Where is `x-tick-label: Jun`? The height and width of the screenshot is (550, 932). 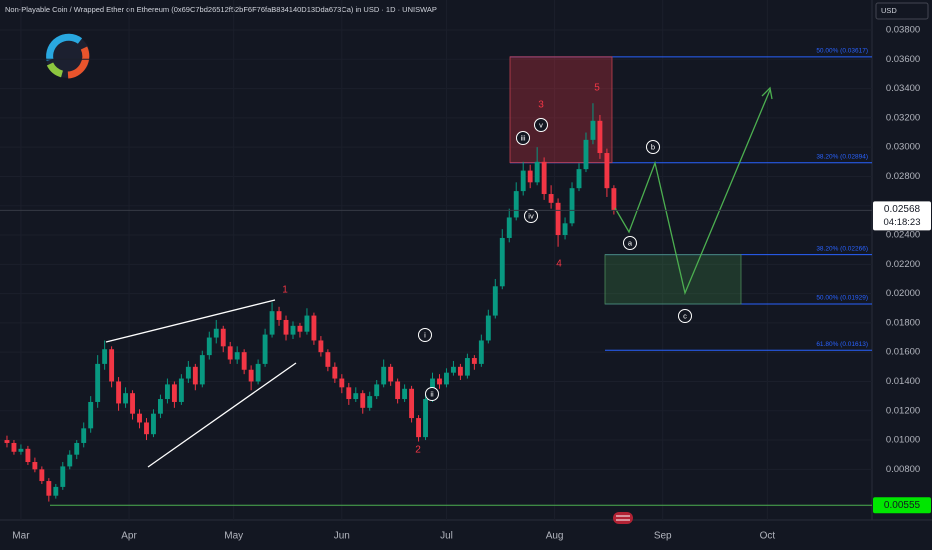
x-tick-label: Jun is located at coordinates (342, 536).